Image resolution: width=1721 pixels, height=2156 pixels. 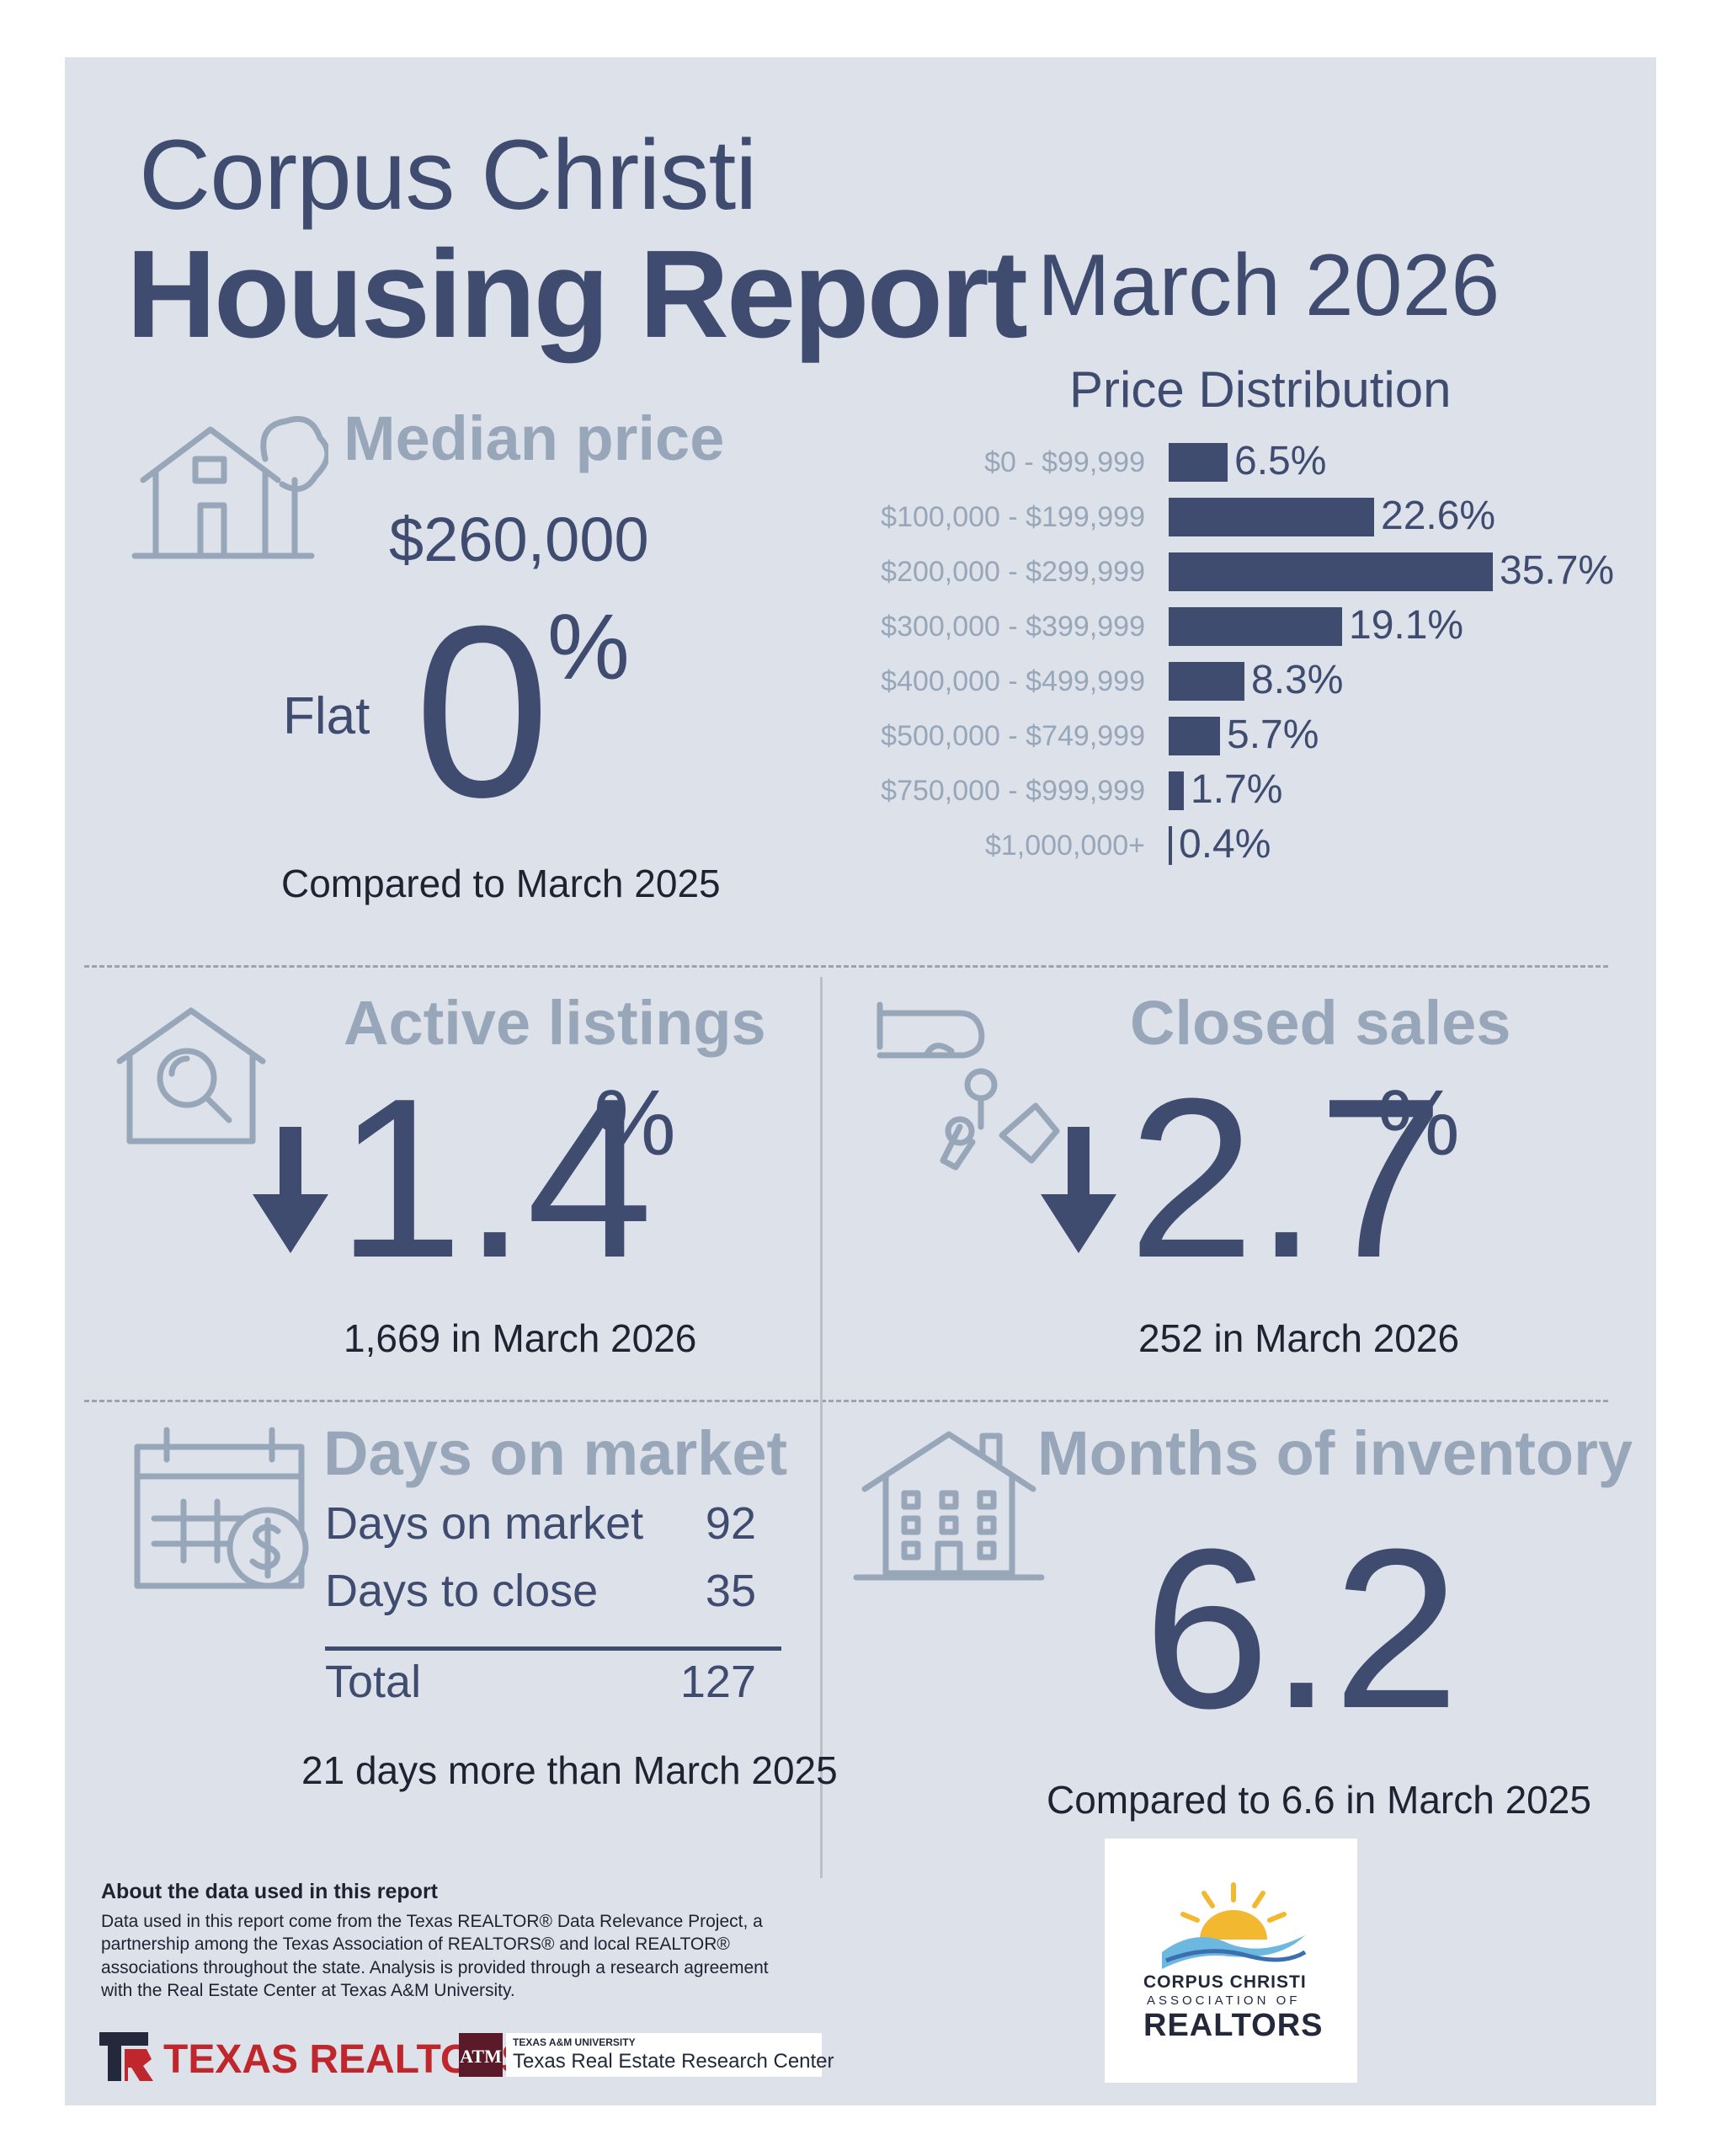 What do you see at coordinates (717, 1682) in the screenshot?
I see `dom-total-value: 127` at bounding box center [717, 1682].